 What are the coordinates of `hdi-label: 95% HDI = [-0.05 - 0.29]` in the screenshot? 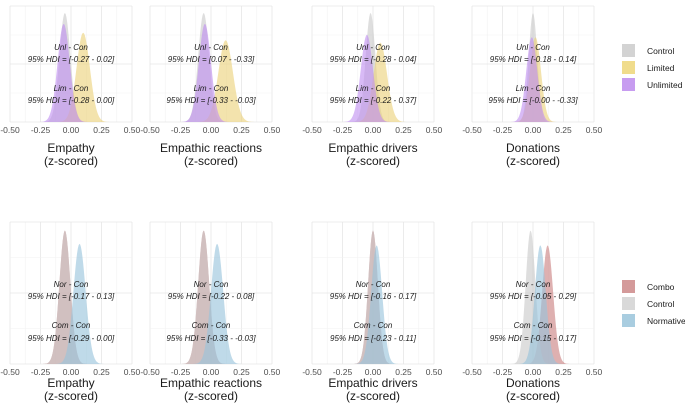 It's located at (533, 296).